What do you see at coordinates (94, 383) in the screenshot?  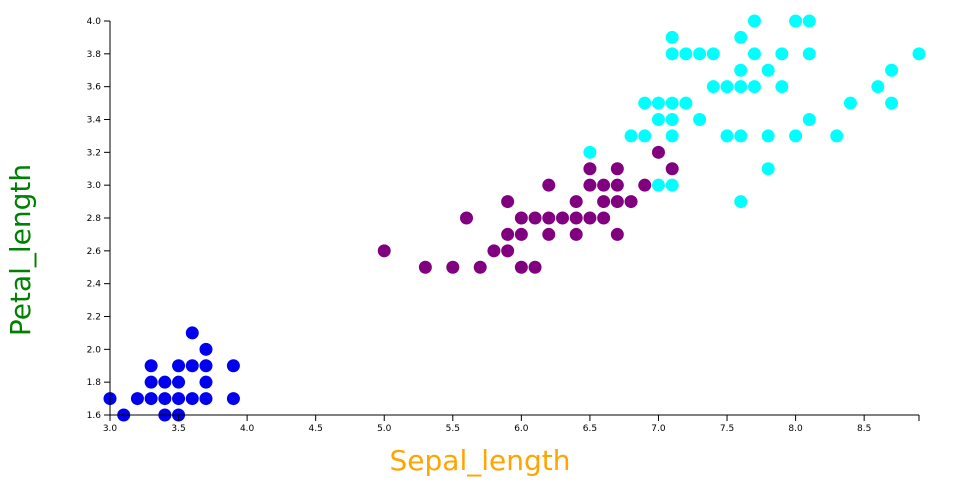 I see `y-tick-label: 1.8` at bounding box center [94, 383].